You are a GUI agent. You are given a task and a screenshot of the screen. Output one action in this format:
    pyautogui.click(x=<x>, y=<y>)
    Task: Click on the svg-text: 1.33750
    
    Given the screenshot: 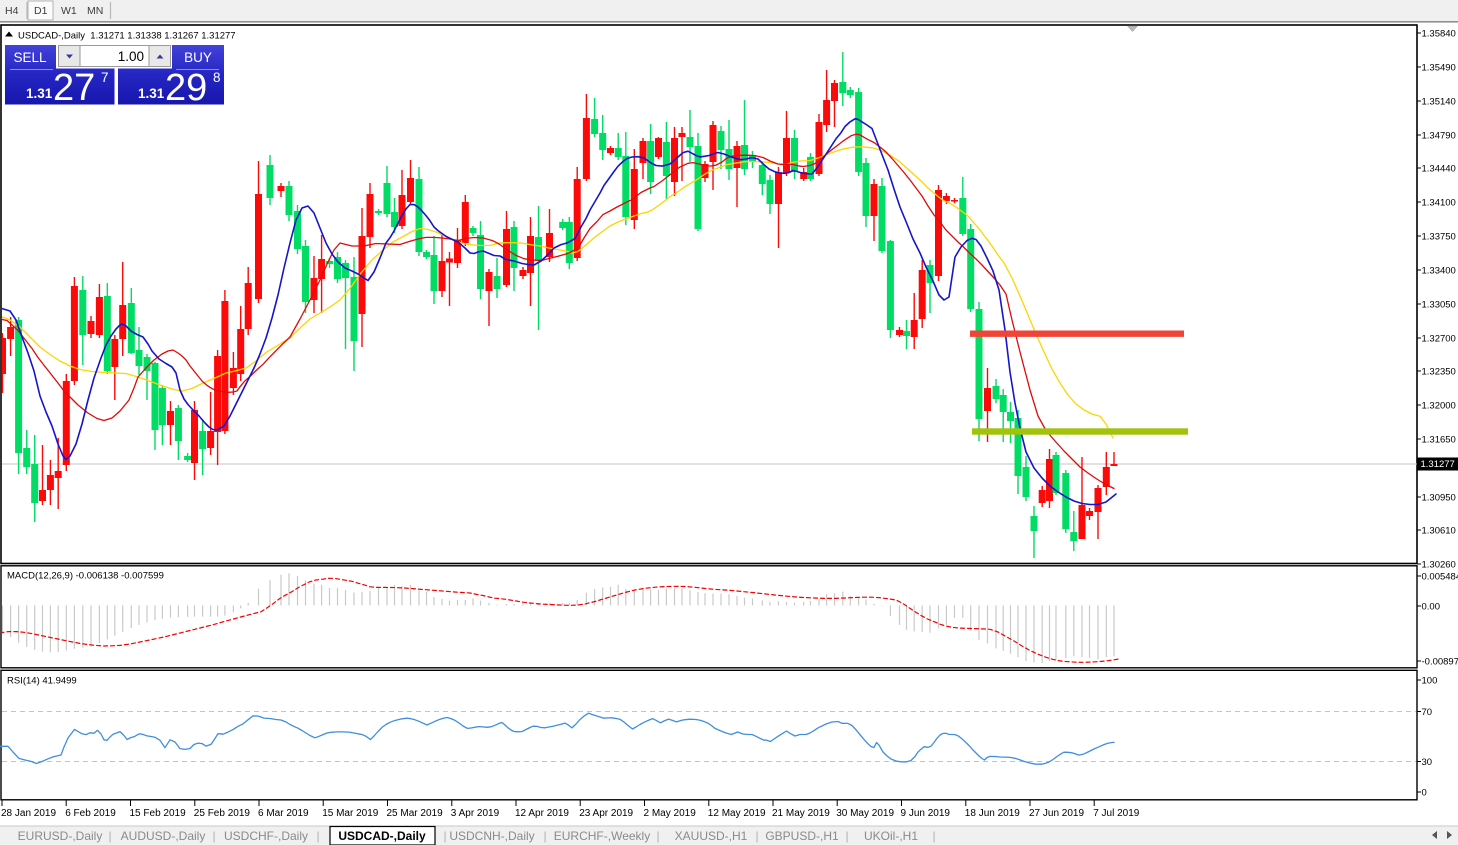 What is the action you would take?
    pyautogui.click(x=1439, y=237)
    